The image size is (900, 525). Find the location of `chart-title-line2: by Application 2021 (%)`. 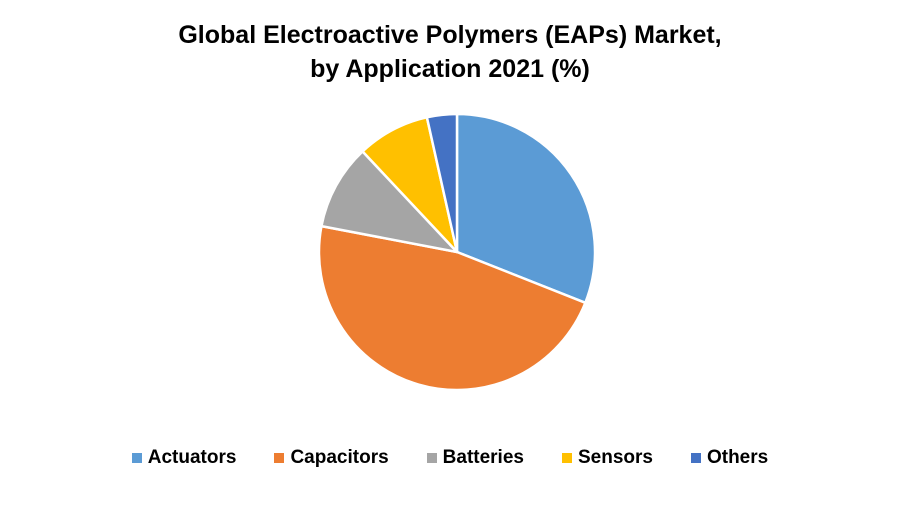

chart-title-line2: by Application 2021 (%) is located at coordinates (450, 69).